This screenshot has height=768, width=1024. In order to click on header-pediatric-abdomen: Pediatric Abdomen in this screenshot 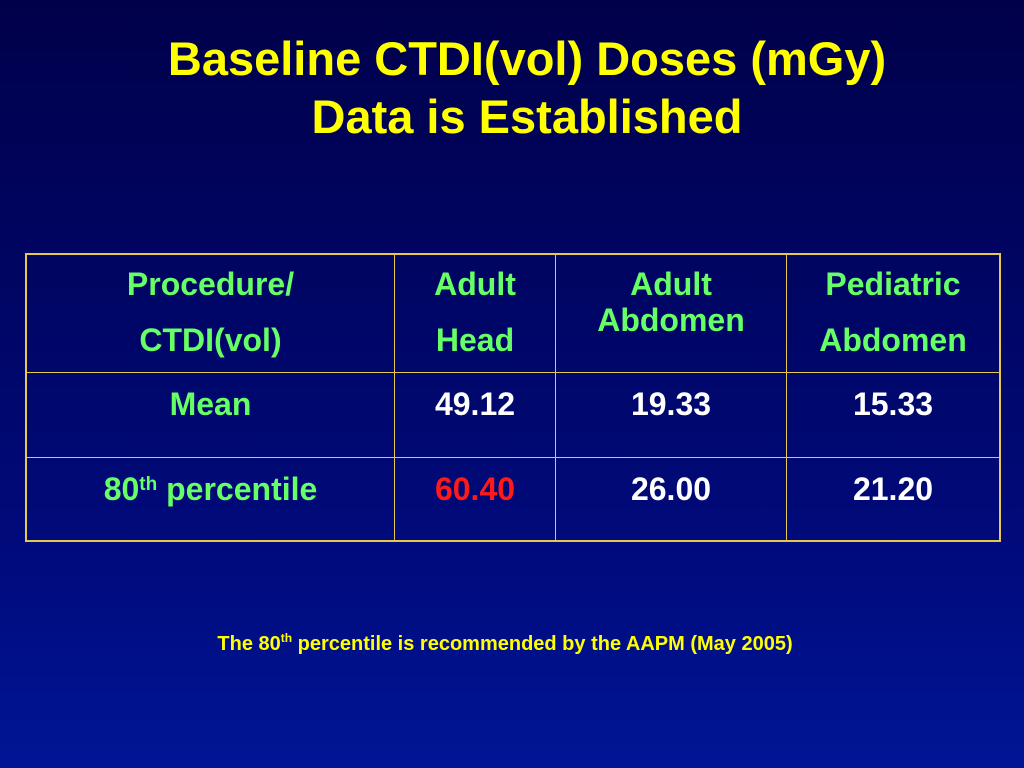, I will do `click(893, 313)`.